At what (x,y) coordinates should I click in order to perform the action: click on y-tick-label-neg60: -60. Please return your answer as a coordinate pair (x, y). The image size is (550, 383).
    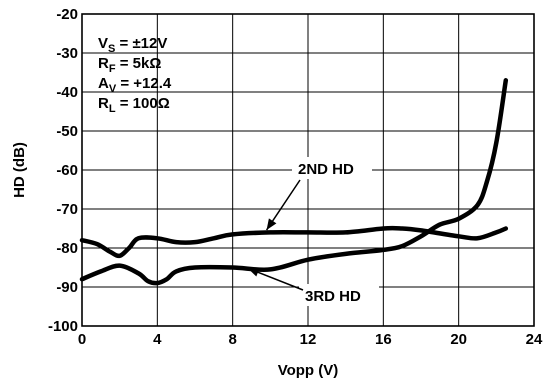
    Looking at the image, I should click on (67, 170).